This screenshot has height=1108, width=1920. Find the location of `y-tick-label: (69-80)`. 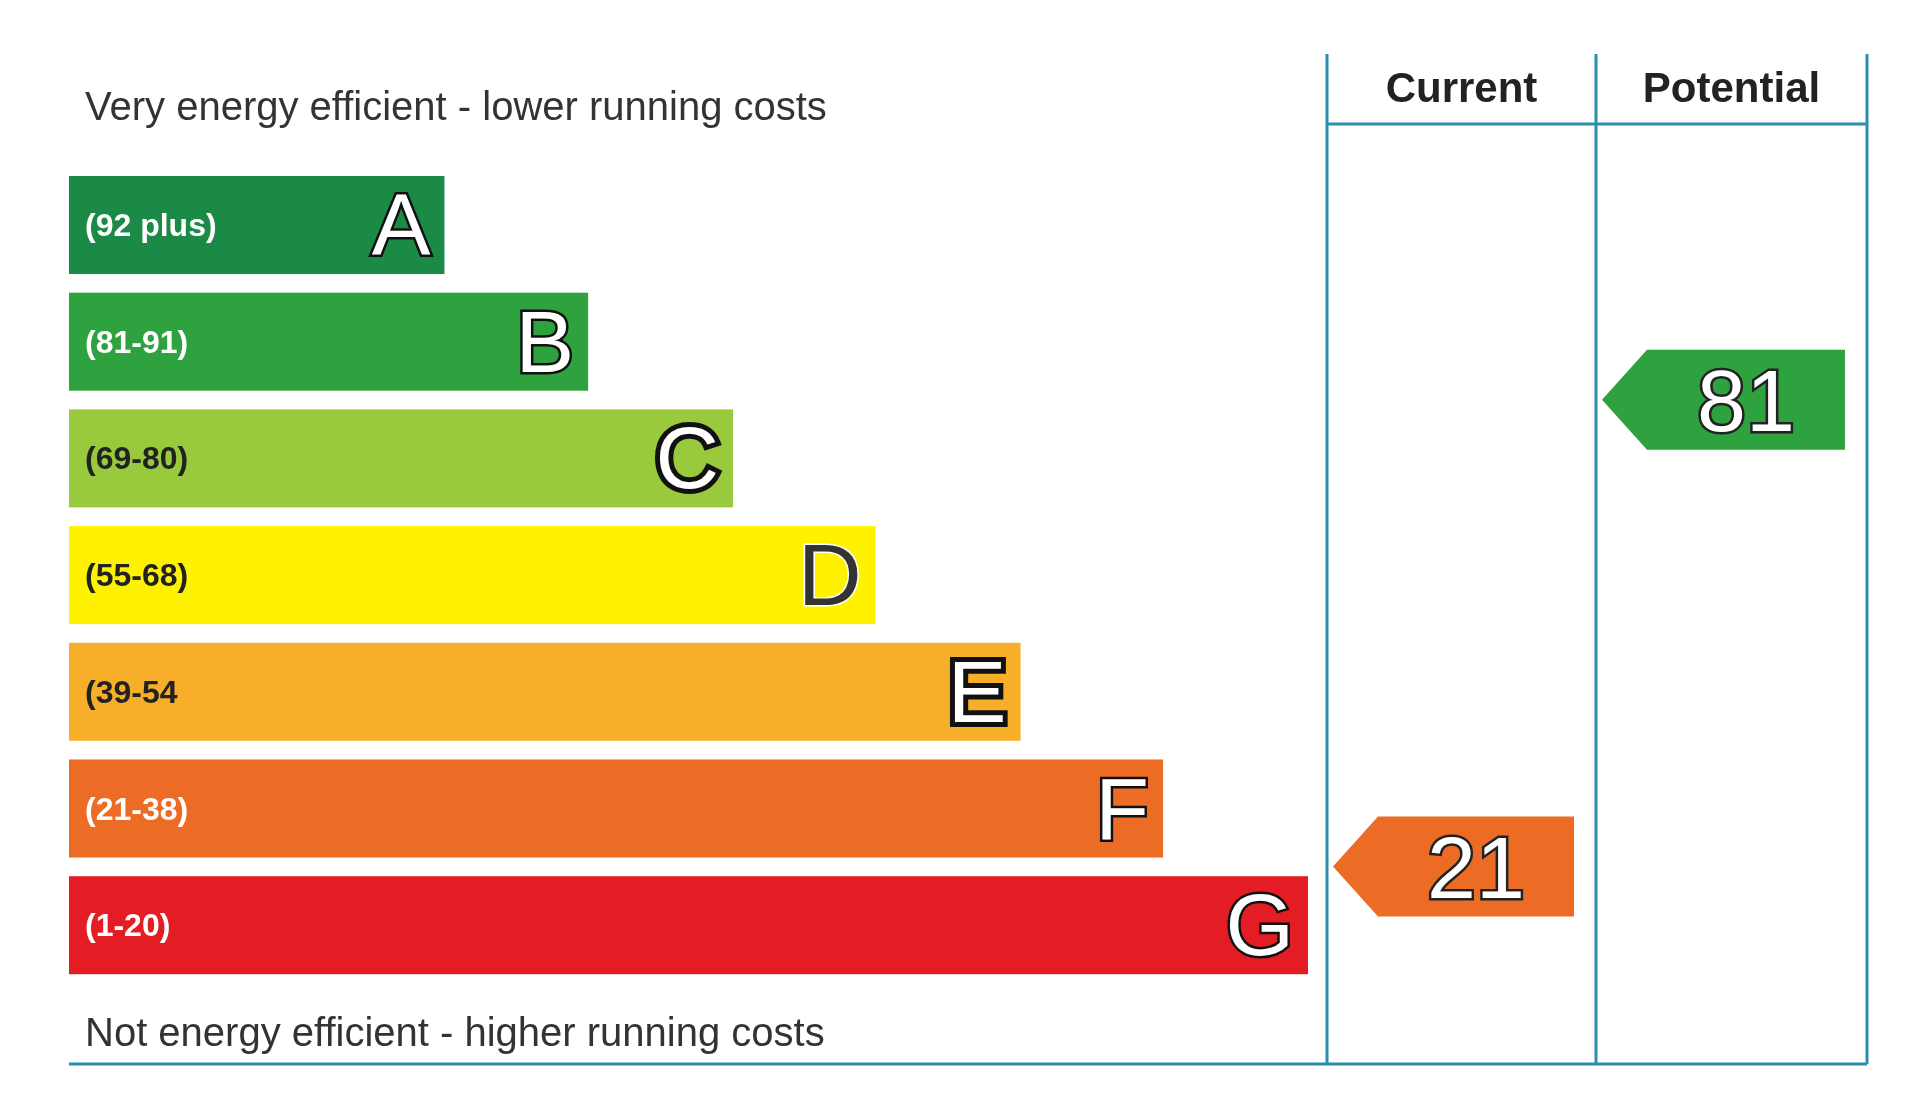

y-tick-label: (69-80) is located at coordinates (137, 458).